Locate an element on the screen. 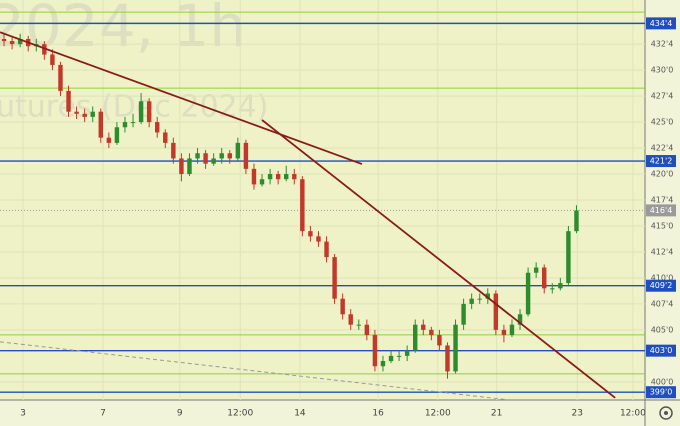  watermark-group: 2024, 1h utures (Dec 2024) is located at coordinates (134, 62).